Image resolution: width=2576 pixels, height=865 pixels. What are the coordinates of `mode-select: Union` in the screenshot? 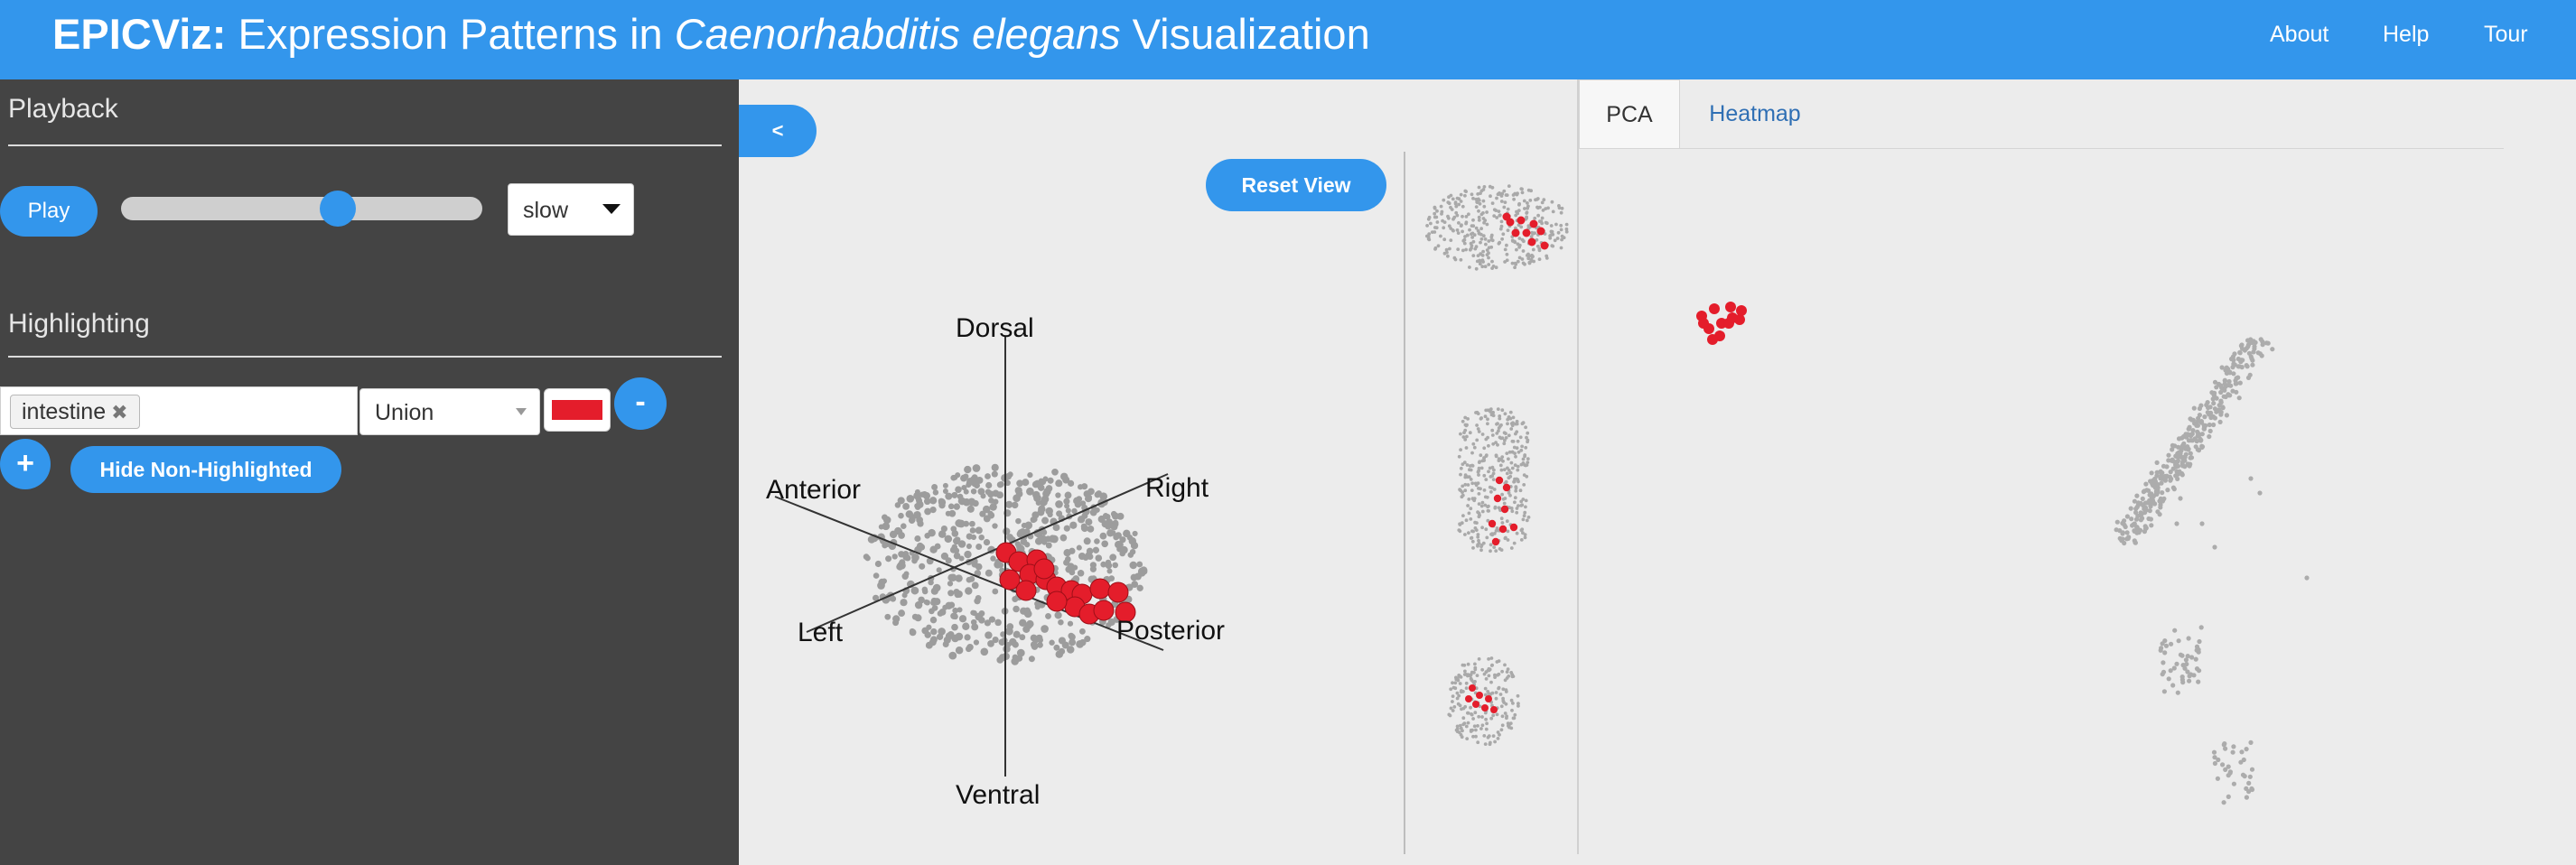 It's located at (450, 411).